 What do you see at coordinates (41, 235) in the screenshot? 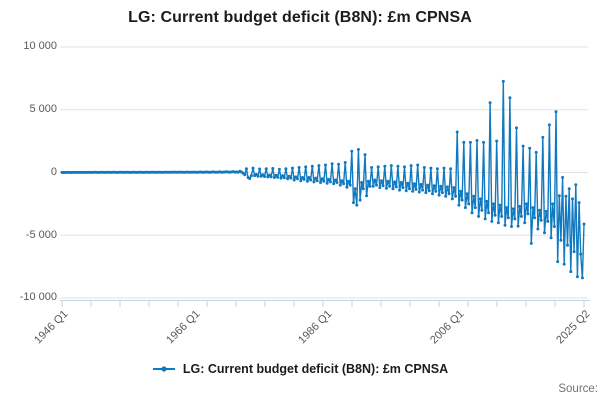
I see `y-tick-label: -5 000` at bounding box center [41, 235].